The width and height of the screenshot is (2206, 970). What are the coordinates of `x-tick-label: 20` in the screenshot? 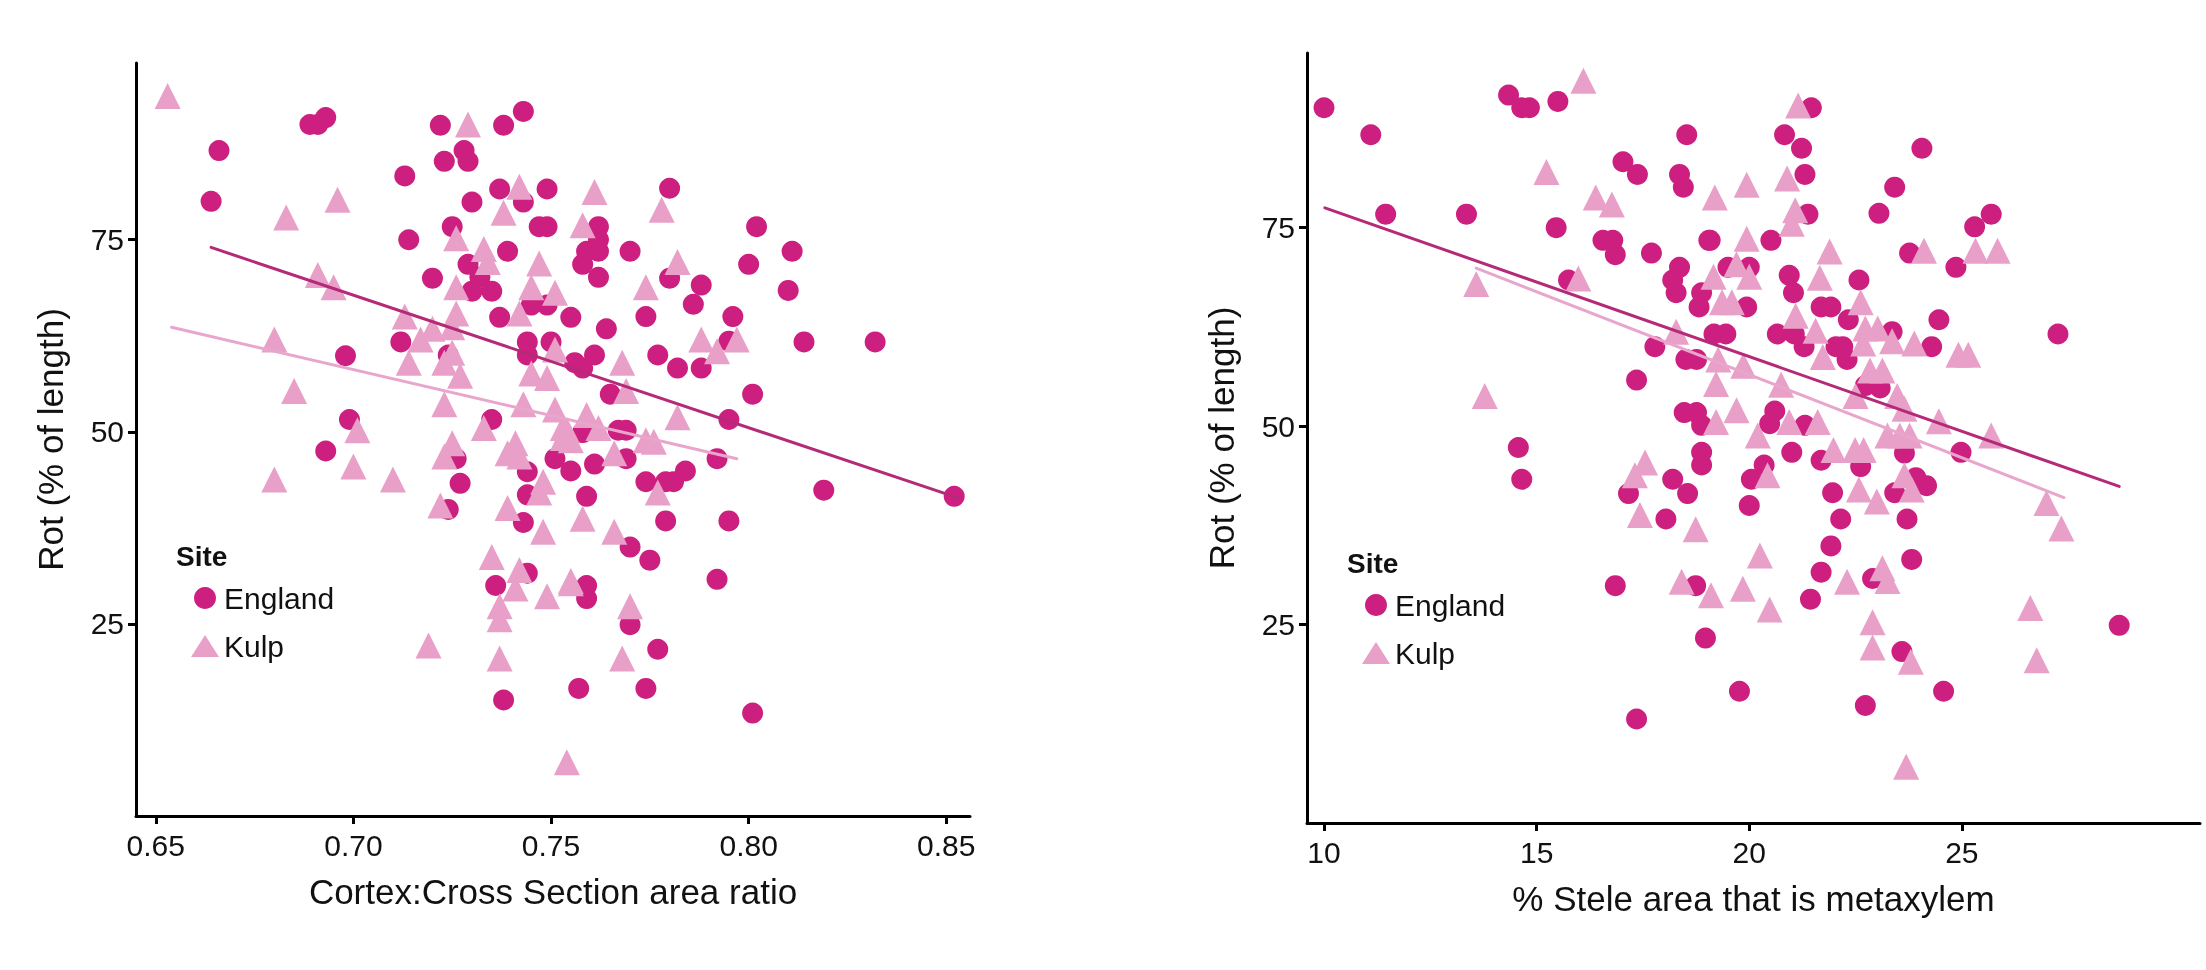 It's located at (1749, 852).